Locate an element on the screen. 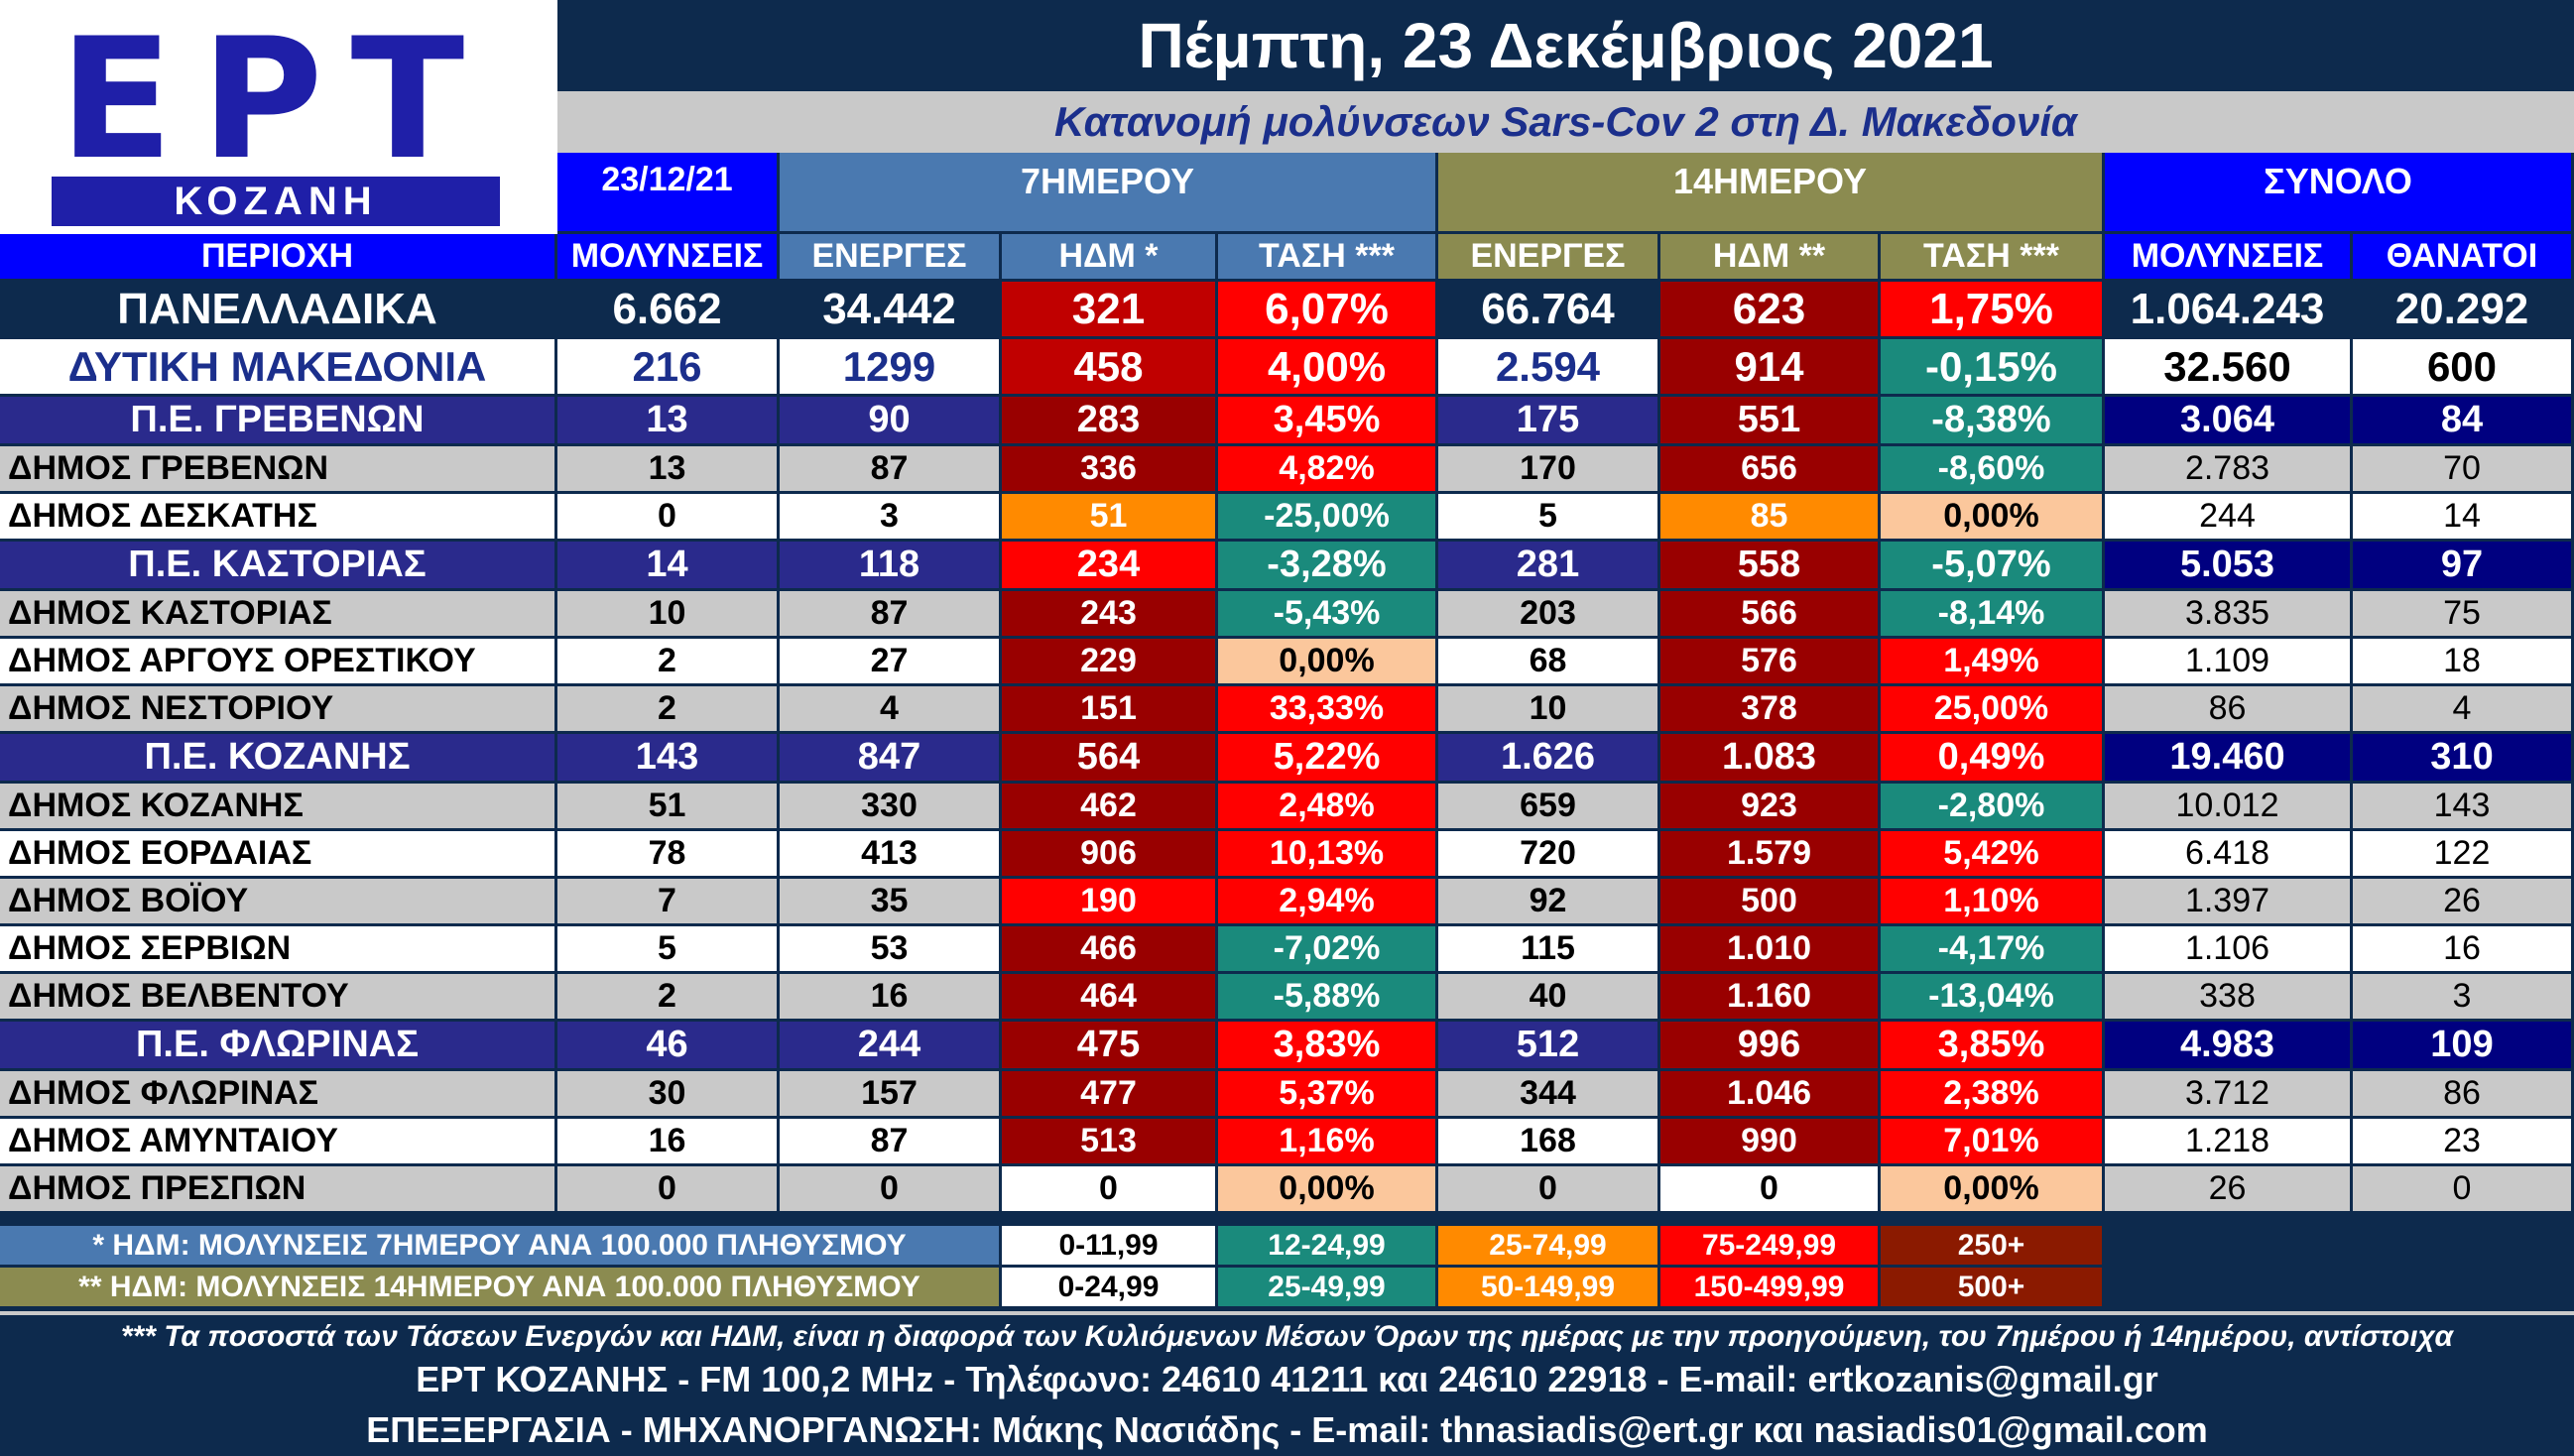 The image size is (2574, 1456). area-cell: ΔΗΜΟΣ ΝΕΣΤΟΡΙΟΥ is located at coordinates (278, 710).